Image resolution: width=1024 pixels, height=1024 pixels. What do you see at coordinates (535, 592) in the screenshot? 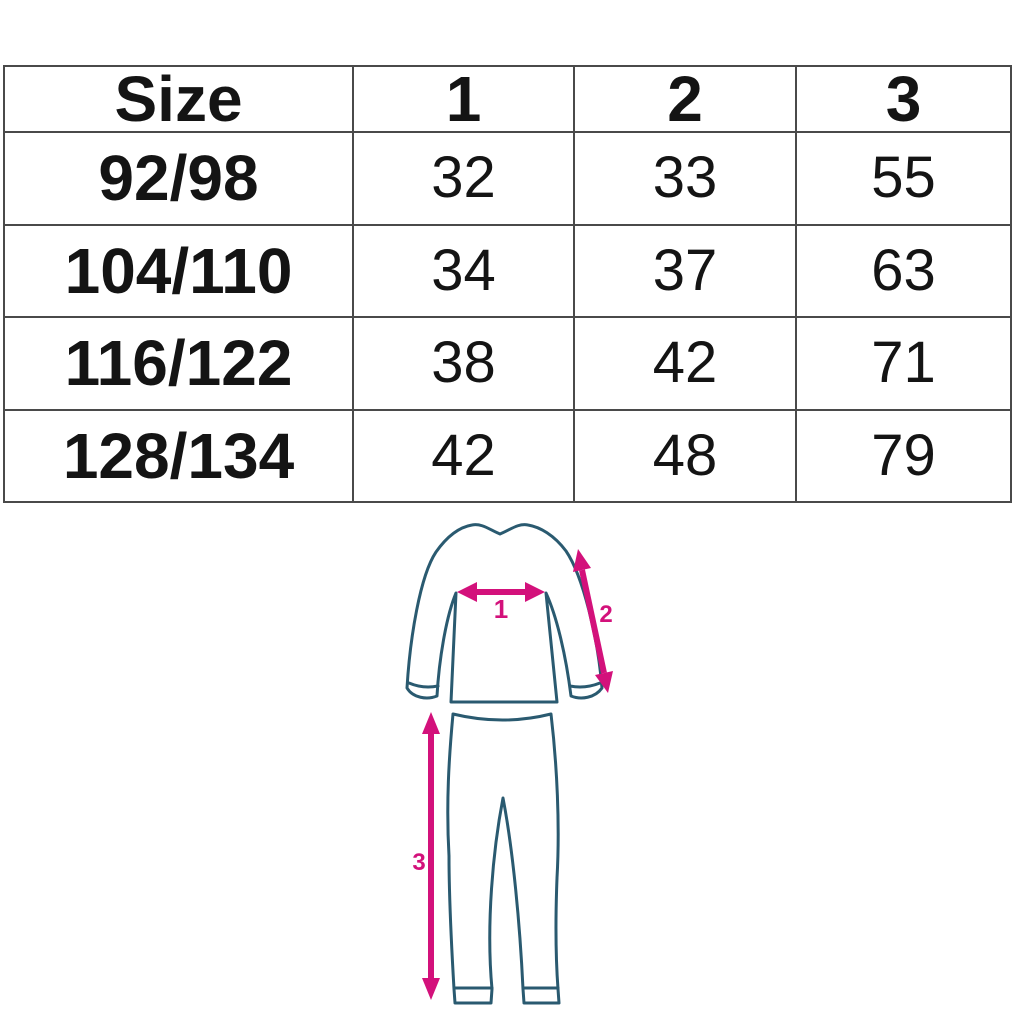
I see `chest-arrow-head-right` at bounding box center [535, 592].